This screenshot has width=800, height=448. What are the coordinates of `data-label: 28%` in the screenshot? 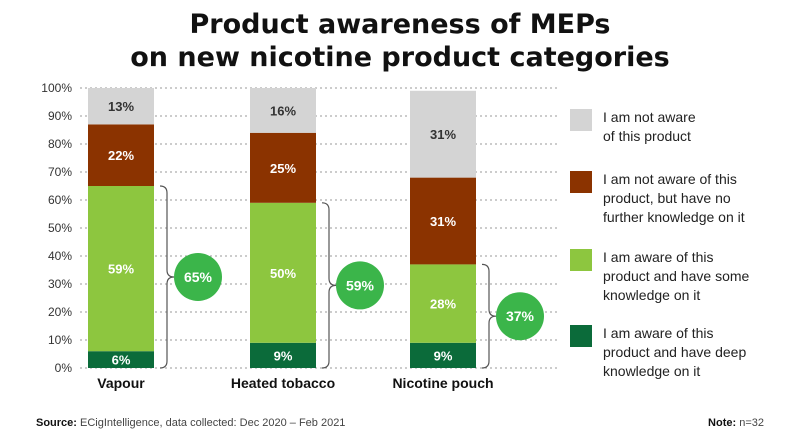 It's located at (443, 304).